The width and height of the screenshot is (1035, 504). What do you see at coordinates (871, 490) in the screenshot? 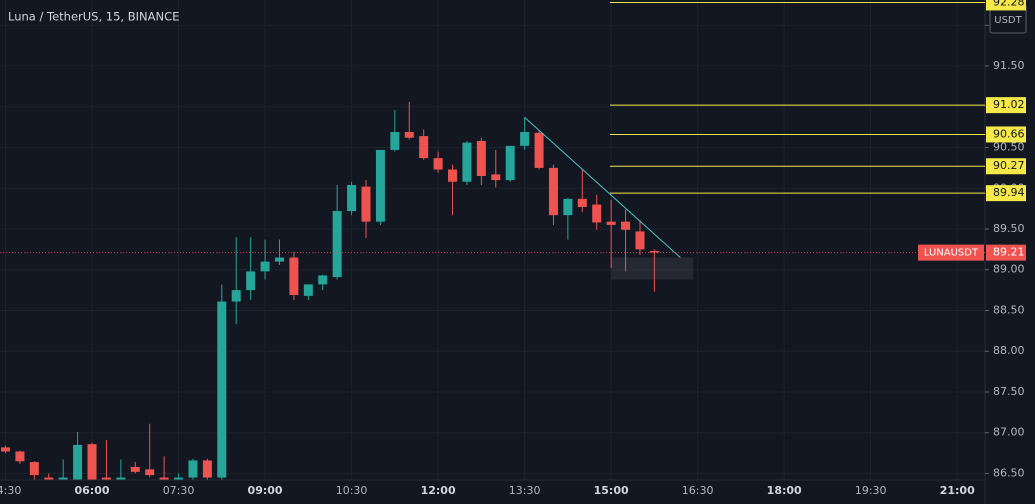
I see `x-tick-label: 19:30` at bounding box center [871, 490].